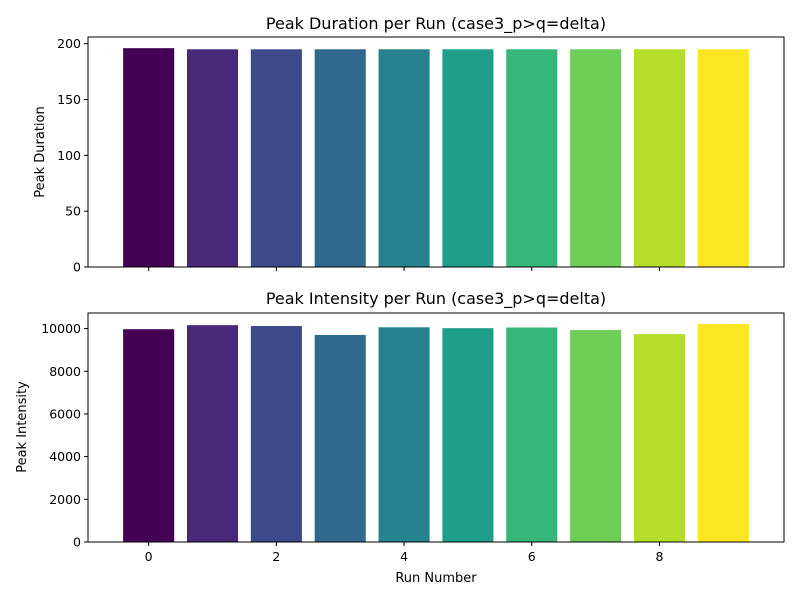 This screenshot has width=800, height=600. Describe the element at coordinates (69, 43) in the screenshot. I see `chart-duration-ytick-label: 200` at that location.